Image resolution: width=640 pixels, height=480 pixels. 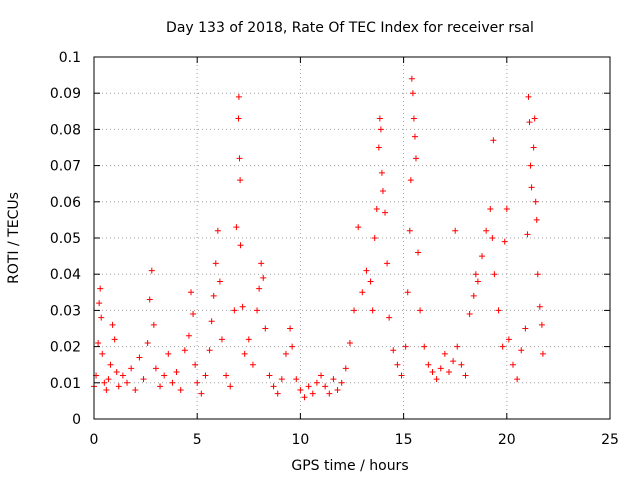 I want to click on y-tick-label: 0.07, so click(x=65, y=167).